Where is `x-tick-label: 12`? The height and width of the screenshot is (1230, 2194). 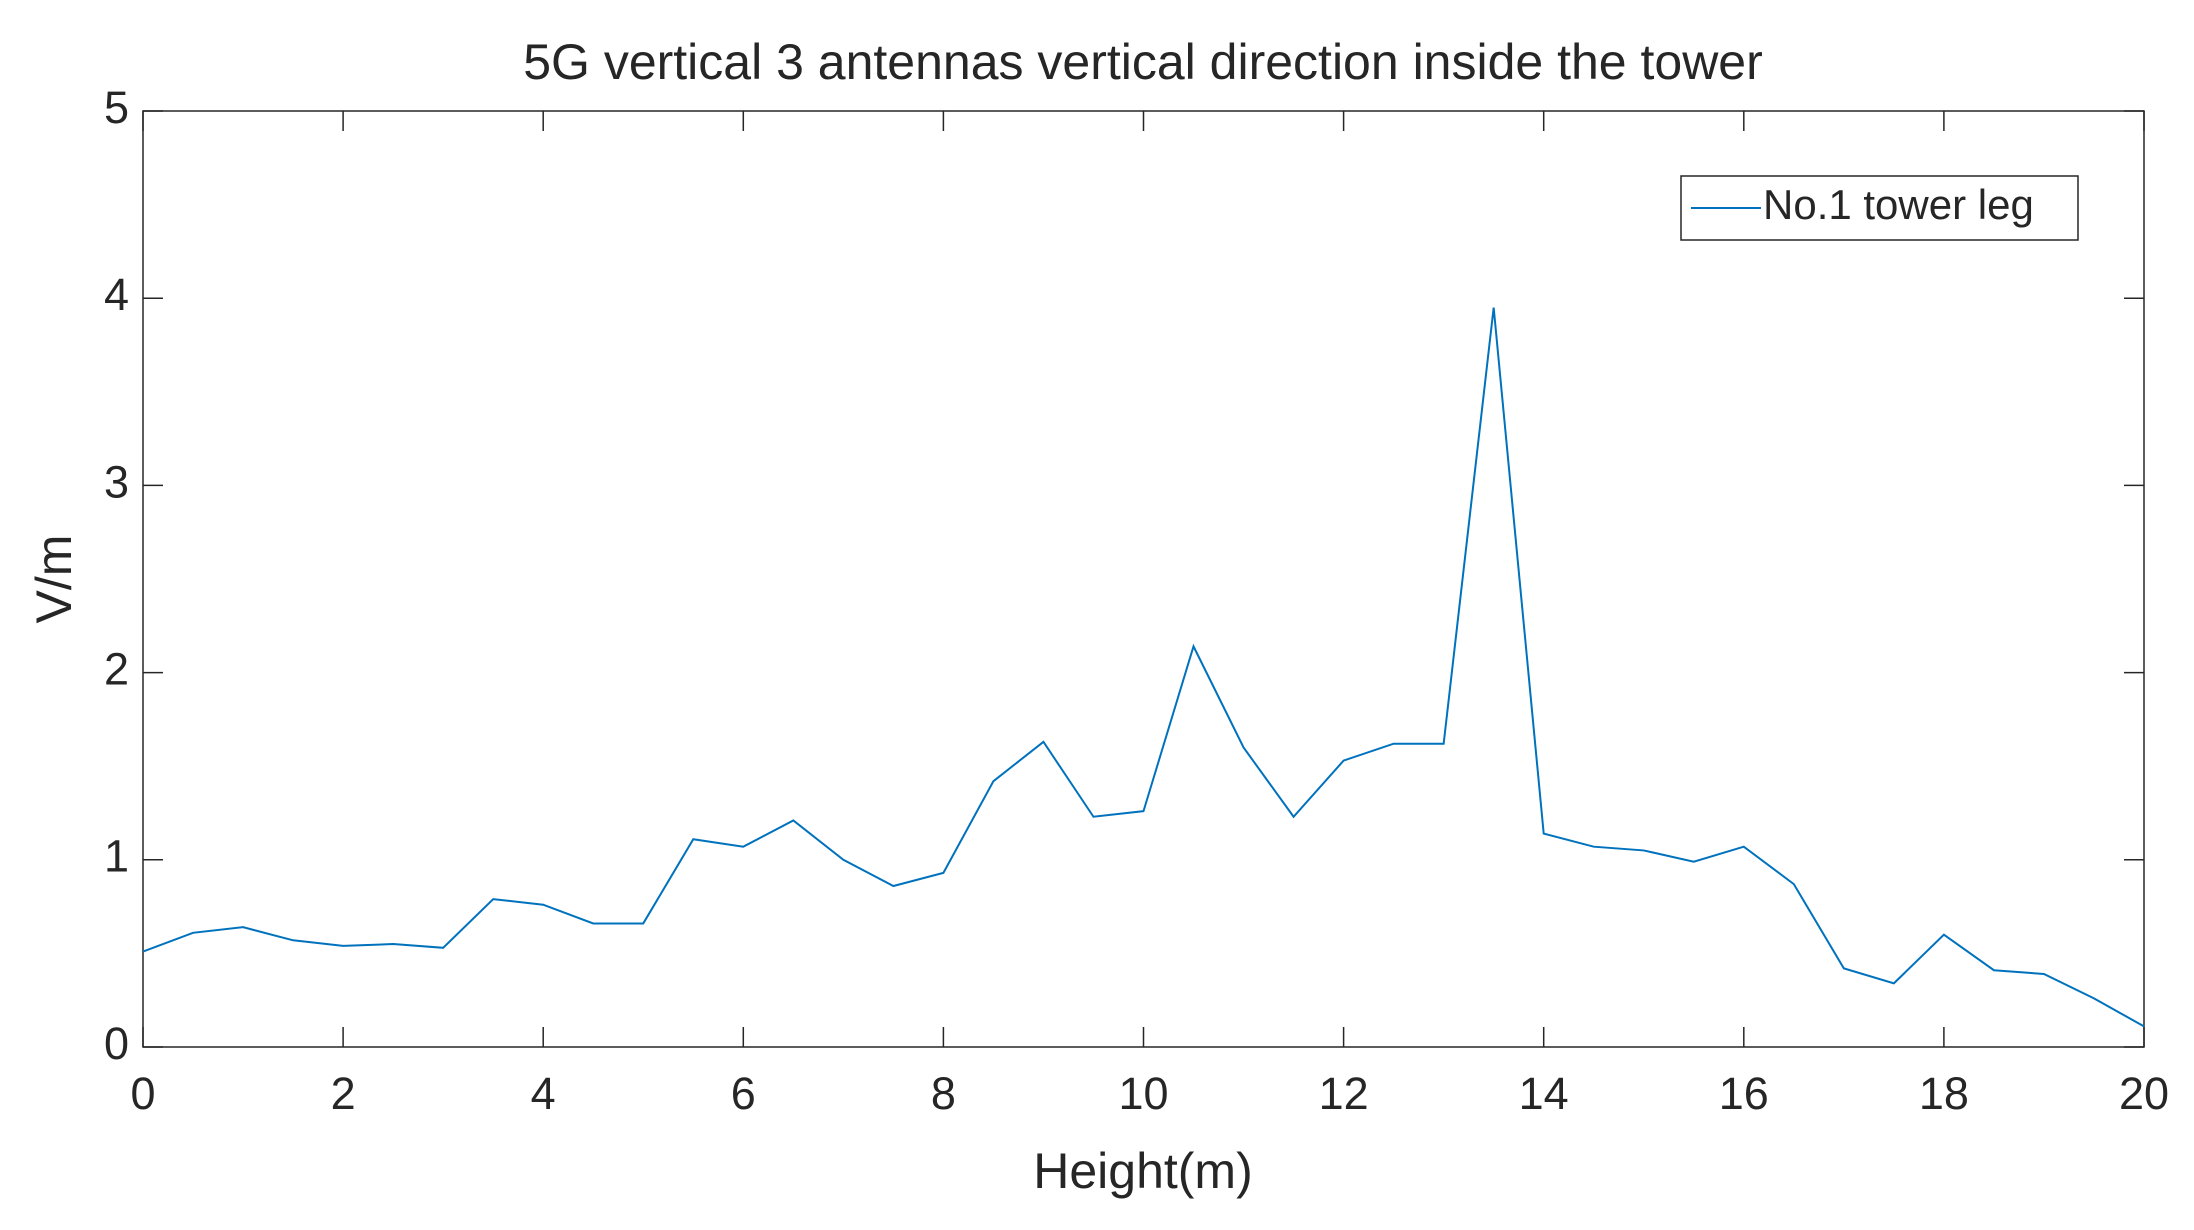 x-tick-label: 12 is located at coordinates (1344, 1093).